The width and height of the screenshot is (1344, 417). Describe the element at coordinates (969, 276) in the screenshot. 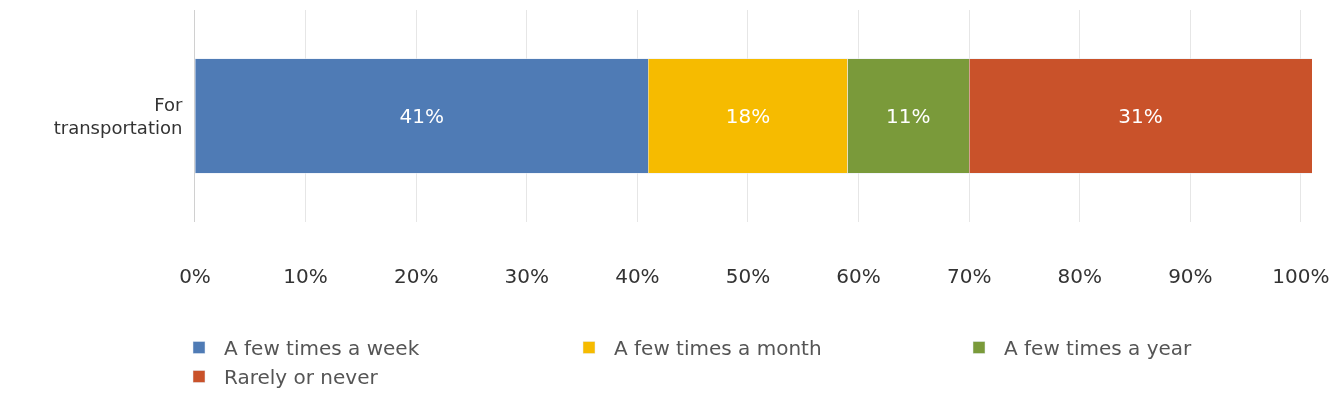

I see `x-tick-label: 70%` at that location.